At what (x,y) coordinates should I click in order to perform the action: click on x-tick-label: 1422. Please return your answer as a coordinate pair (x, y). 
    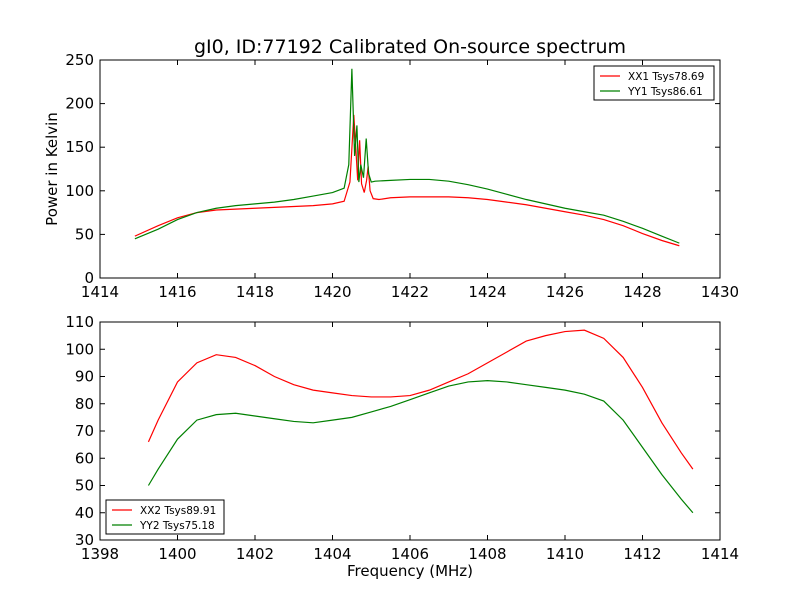
    Looking at the image, I should click on (410, 292).